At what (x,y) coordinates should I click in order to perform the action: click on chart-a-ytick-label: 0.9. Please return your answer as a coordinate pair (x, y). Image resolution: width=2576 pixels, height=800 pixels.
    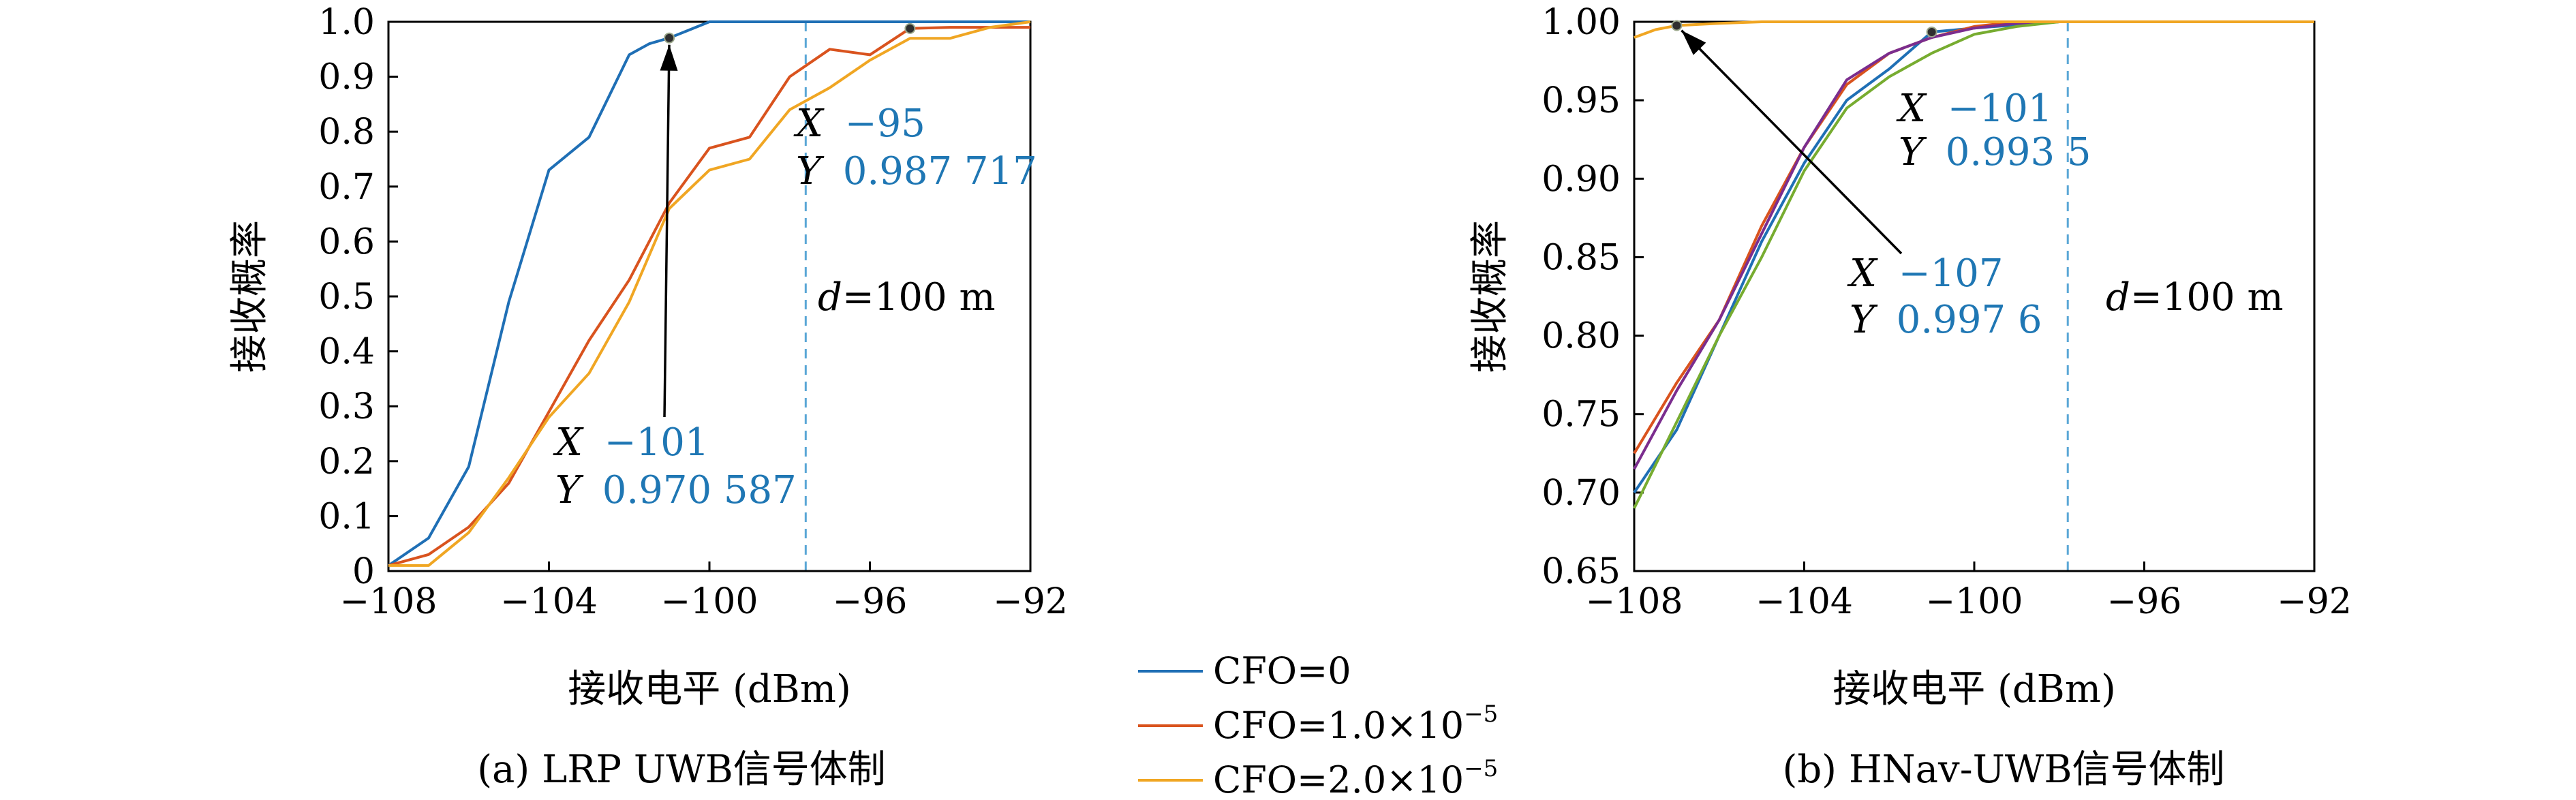
    Looking at the image, I should click on (346, 77).